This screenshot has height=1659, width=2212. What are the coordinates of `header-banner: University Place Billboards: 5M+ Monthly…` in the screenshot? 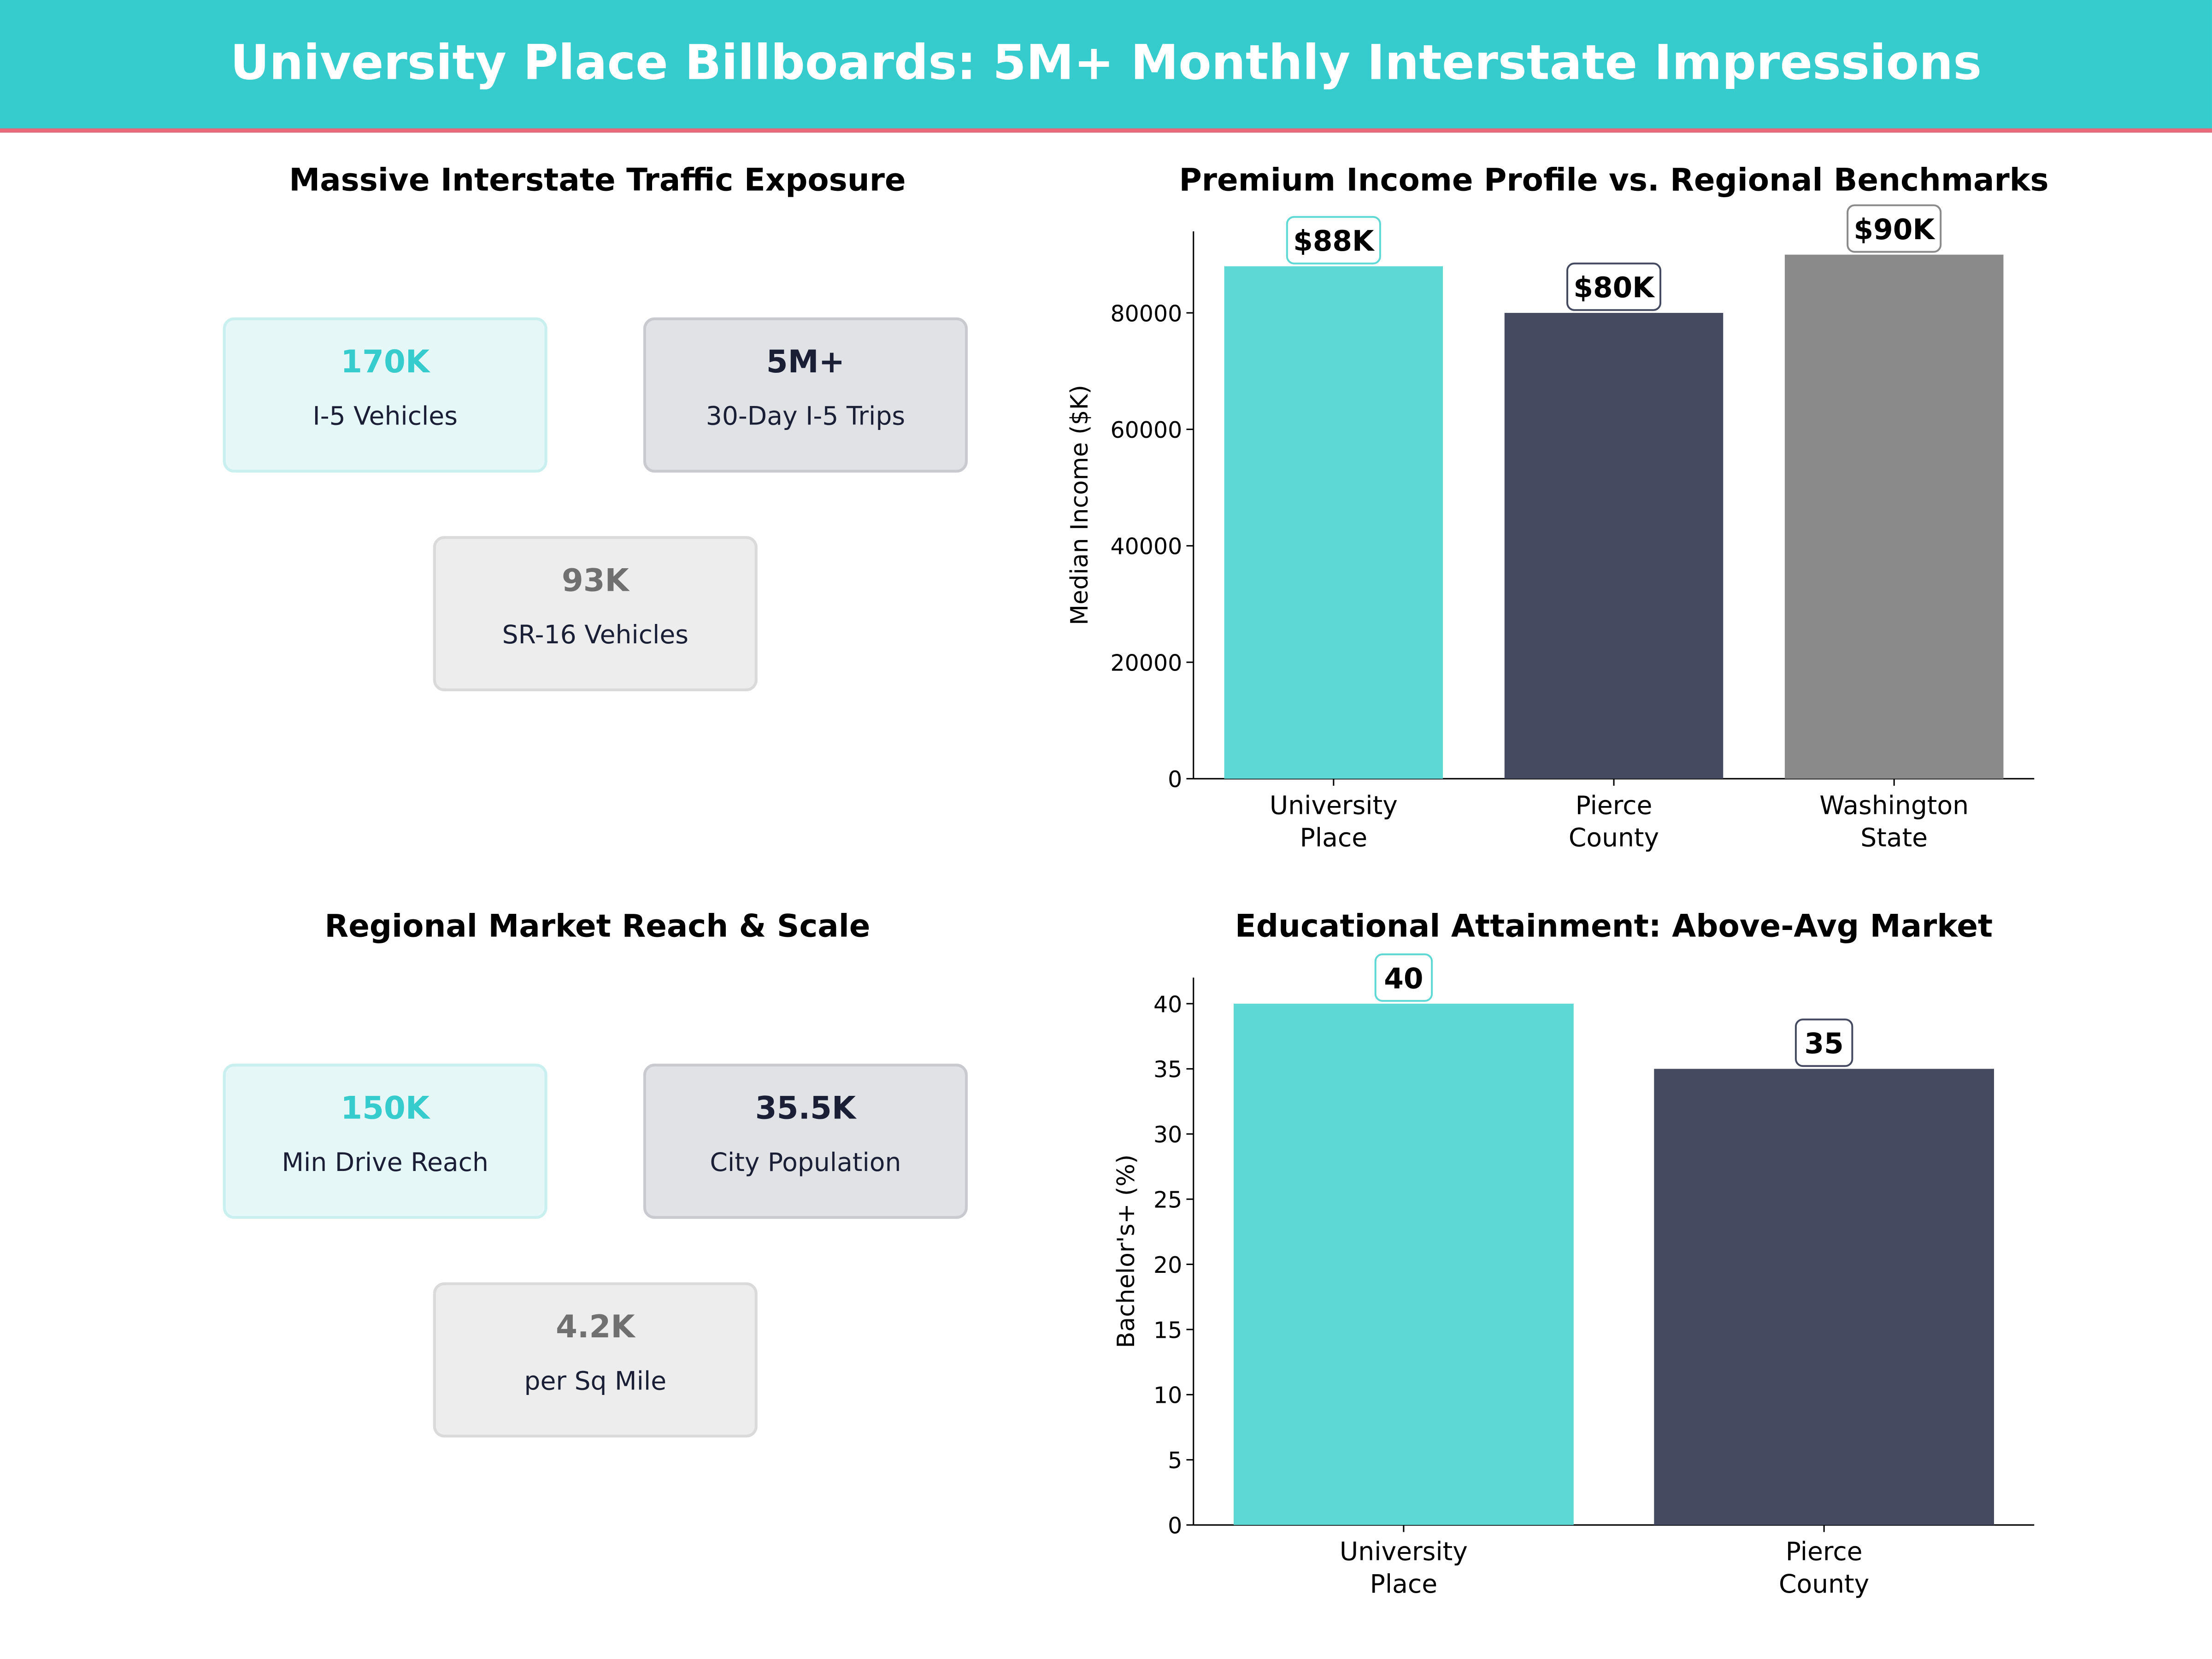 It's located at (1106, 66).